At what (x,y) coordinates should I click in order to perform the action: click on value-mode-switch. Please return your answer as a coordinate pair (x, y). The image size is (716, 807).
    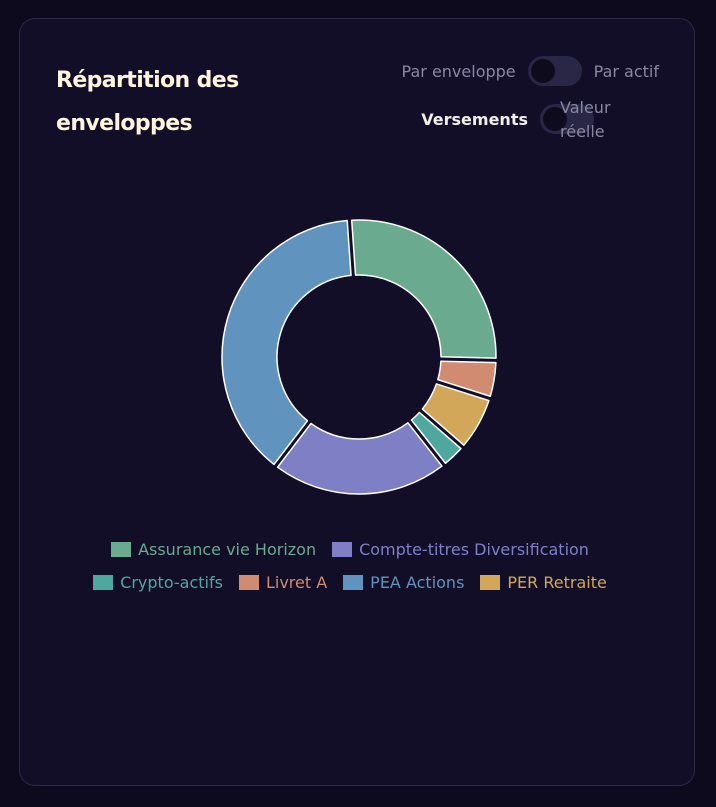
    Looking at the image, I should click on (567, 119).